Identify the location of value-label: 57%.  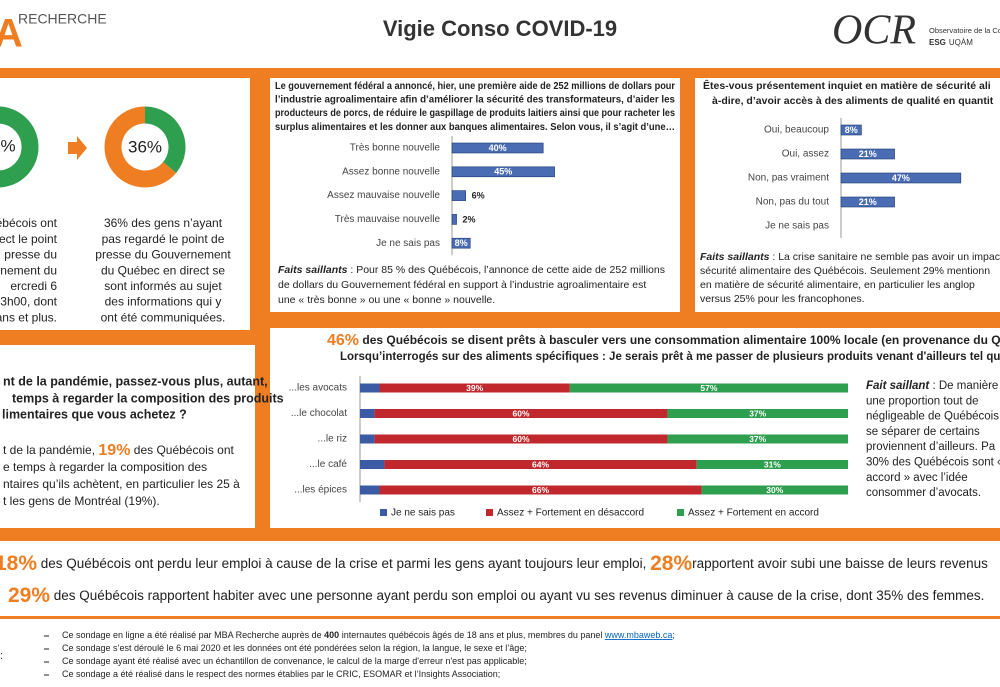
(708, 388).